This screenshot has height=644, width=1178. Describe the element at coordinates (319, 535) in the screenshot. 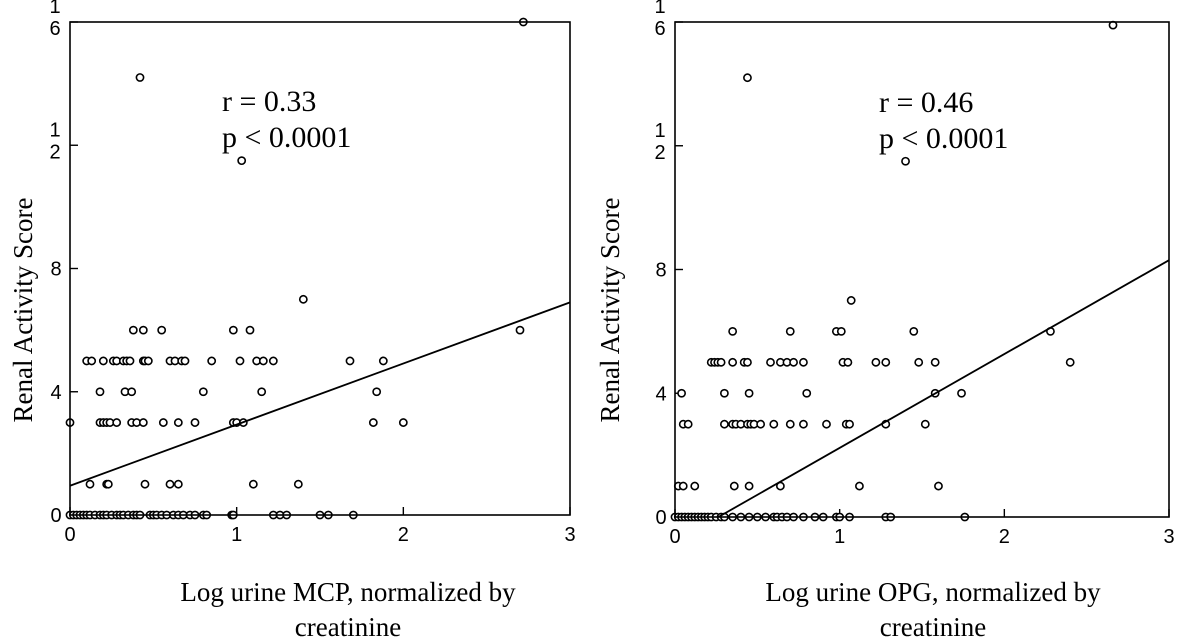

I see `x-tick-labels: 0 1 2 3` at that location.